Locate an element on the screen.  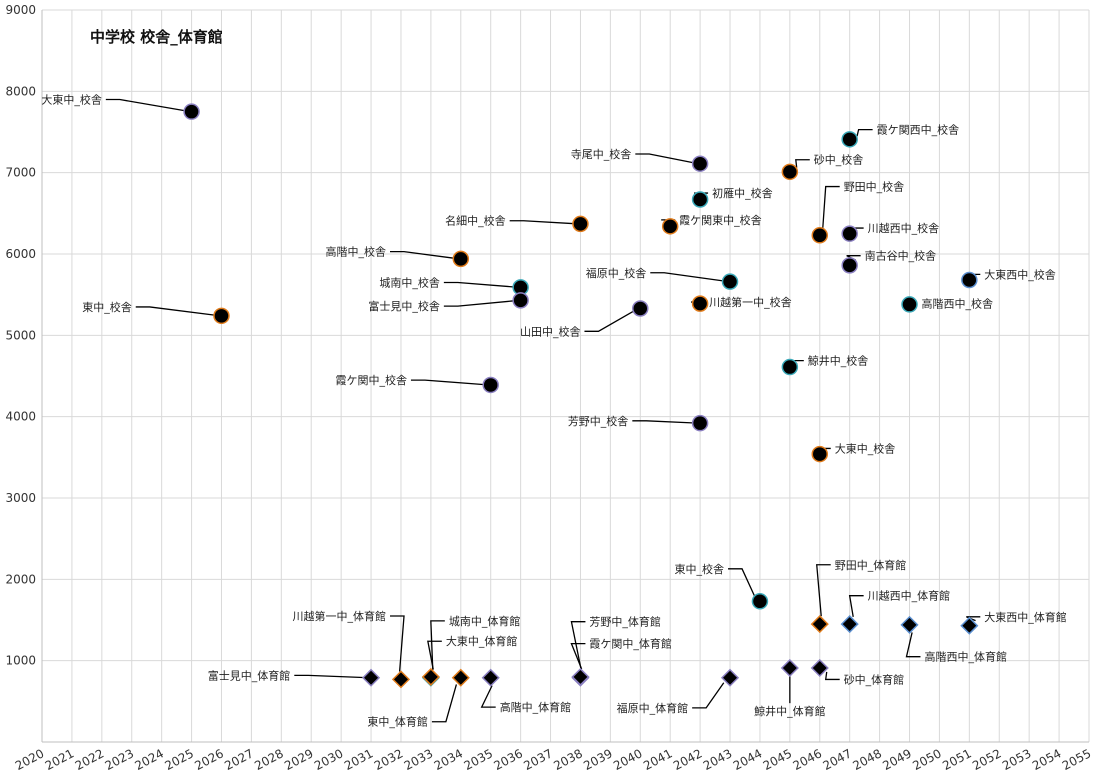
x-tick-label: 2020 is located at coordinates (30, 759).